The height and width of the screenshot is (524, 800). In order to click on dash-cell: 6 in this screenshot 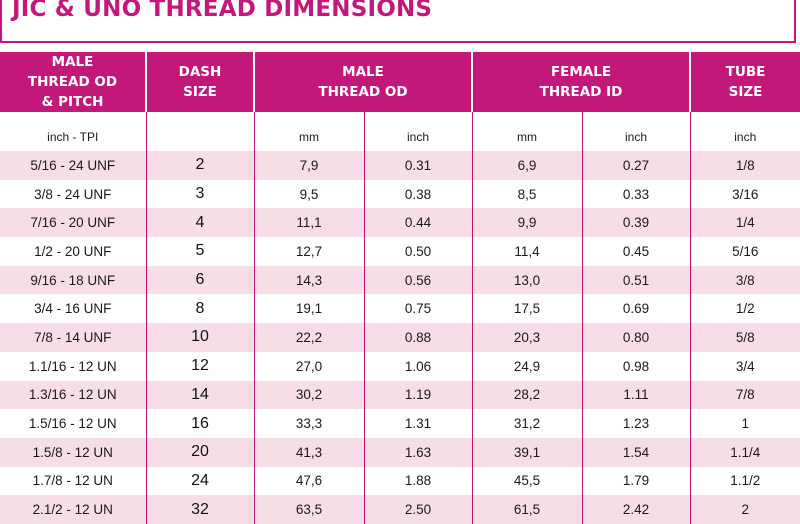, I will do `click(200, 280)`.